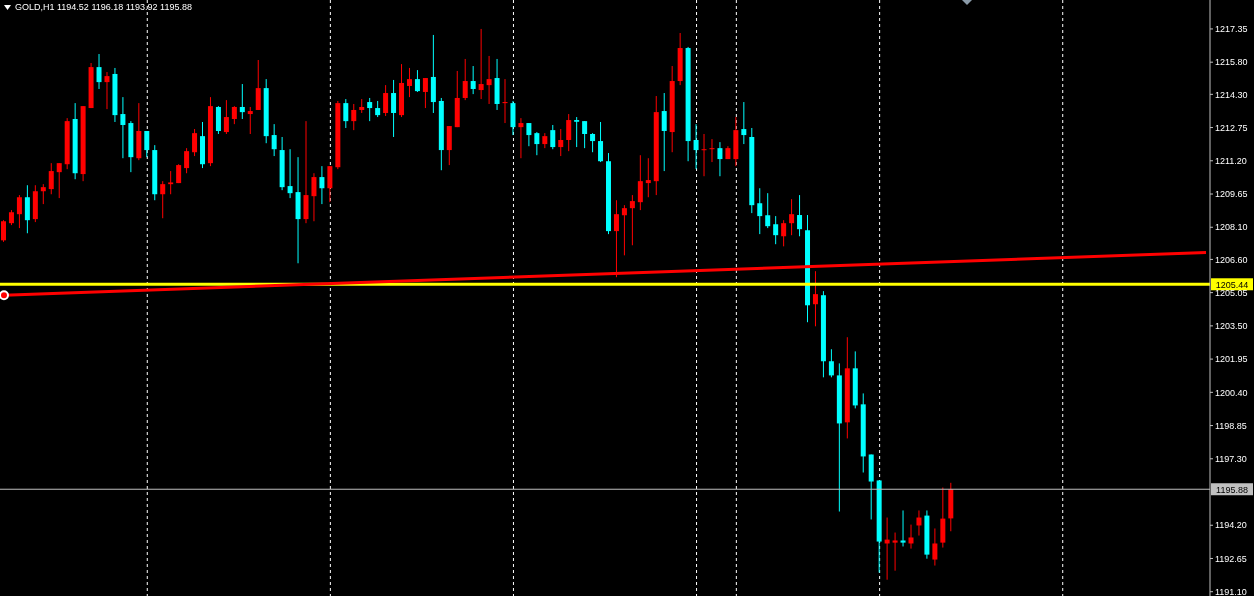 Image resolution: width=1254 pixels, height=596 pixels. What do you see at coordinates (1231, 591) in the screenshot?
I see `y-tick-label: 1191.10` at bounding box center [1231, 591].